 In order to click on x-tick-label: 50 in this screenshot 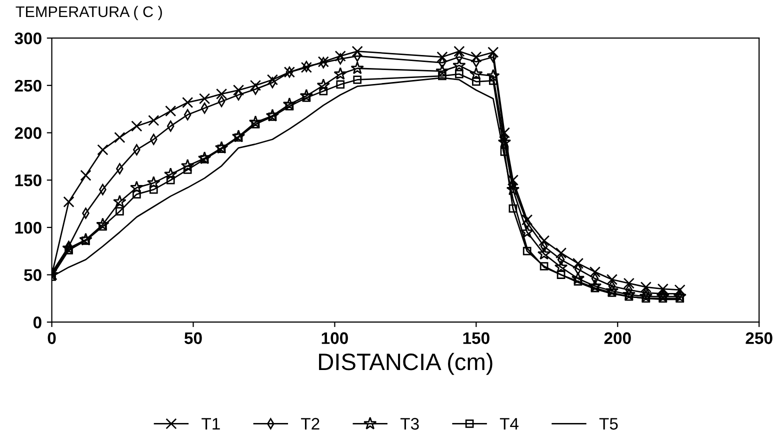, I will do `click(193, 338)`.